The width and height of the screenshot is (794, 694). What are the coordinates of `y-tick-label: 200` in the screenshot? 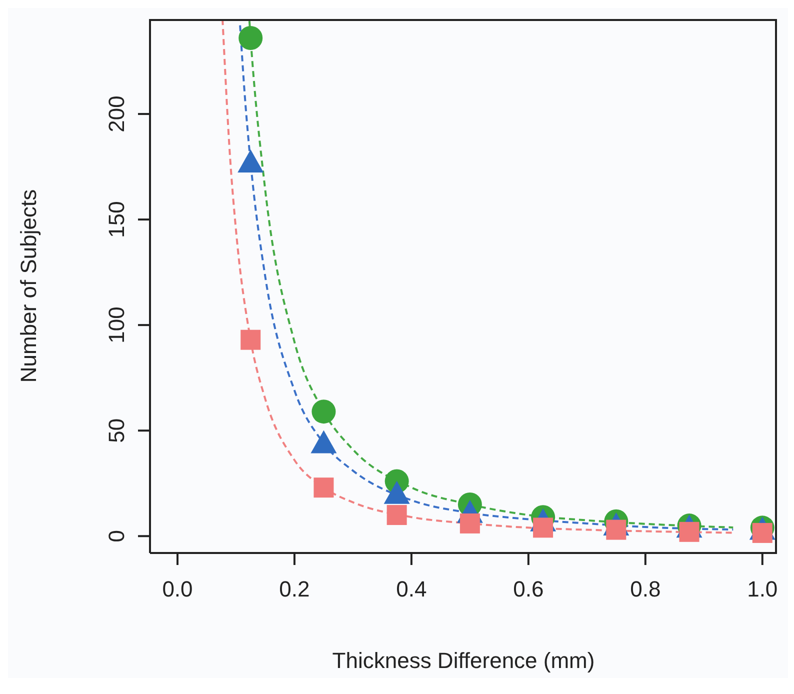 It's located at (116, 114).